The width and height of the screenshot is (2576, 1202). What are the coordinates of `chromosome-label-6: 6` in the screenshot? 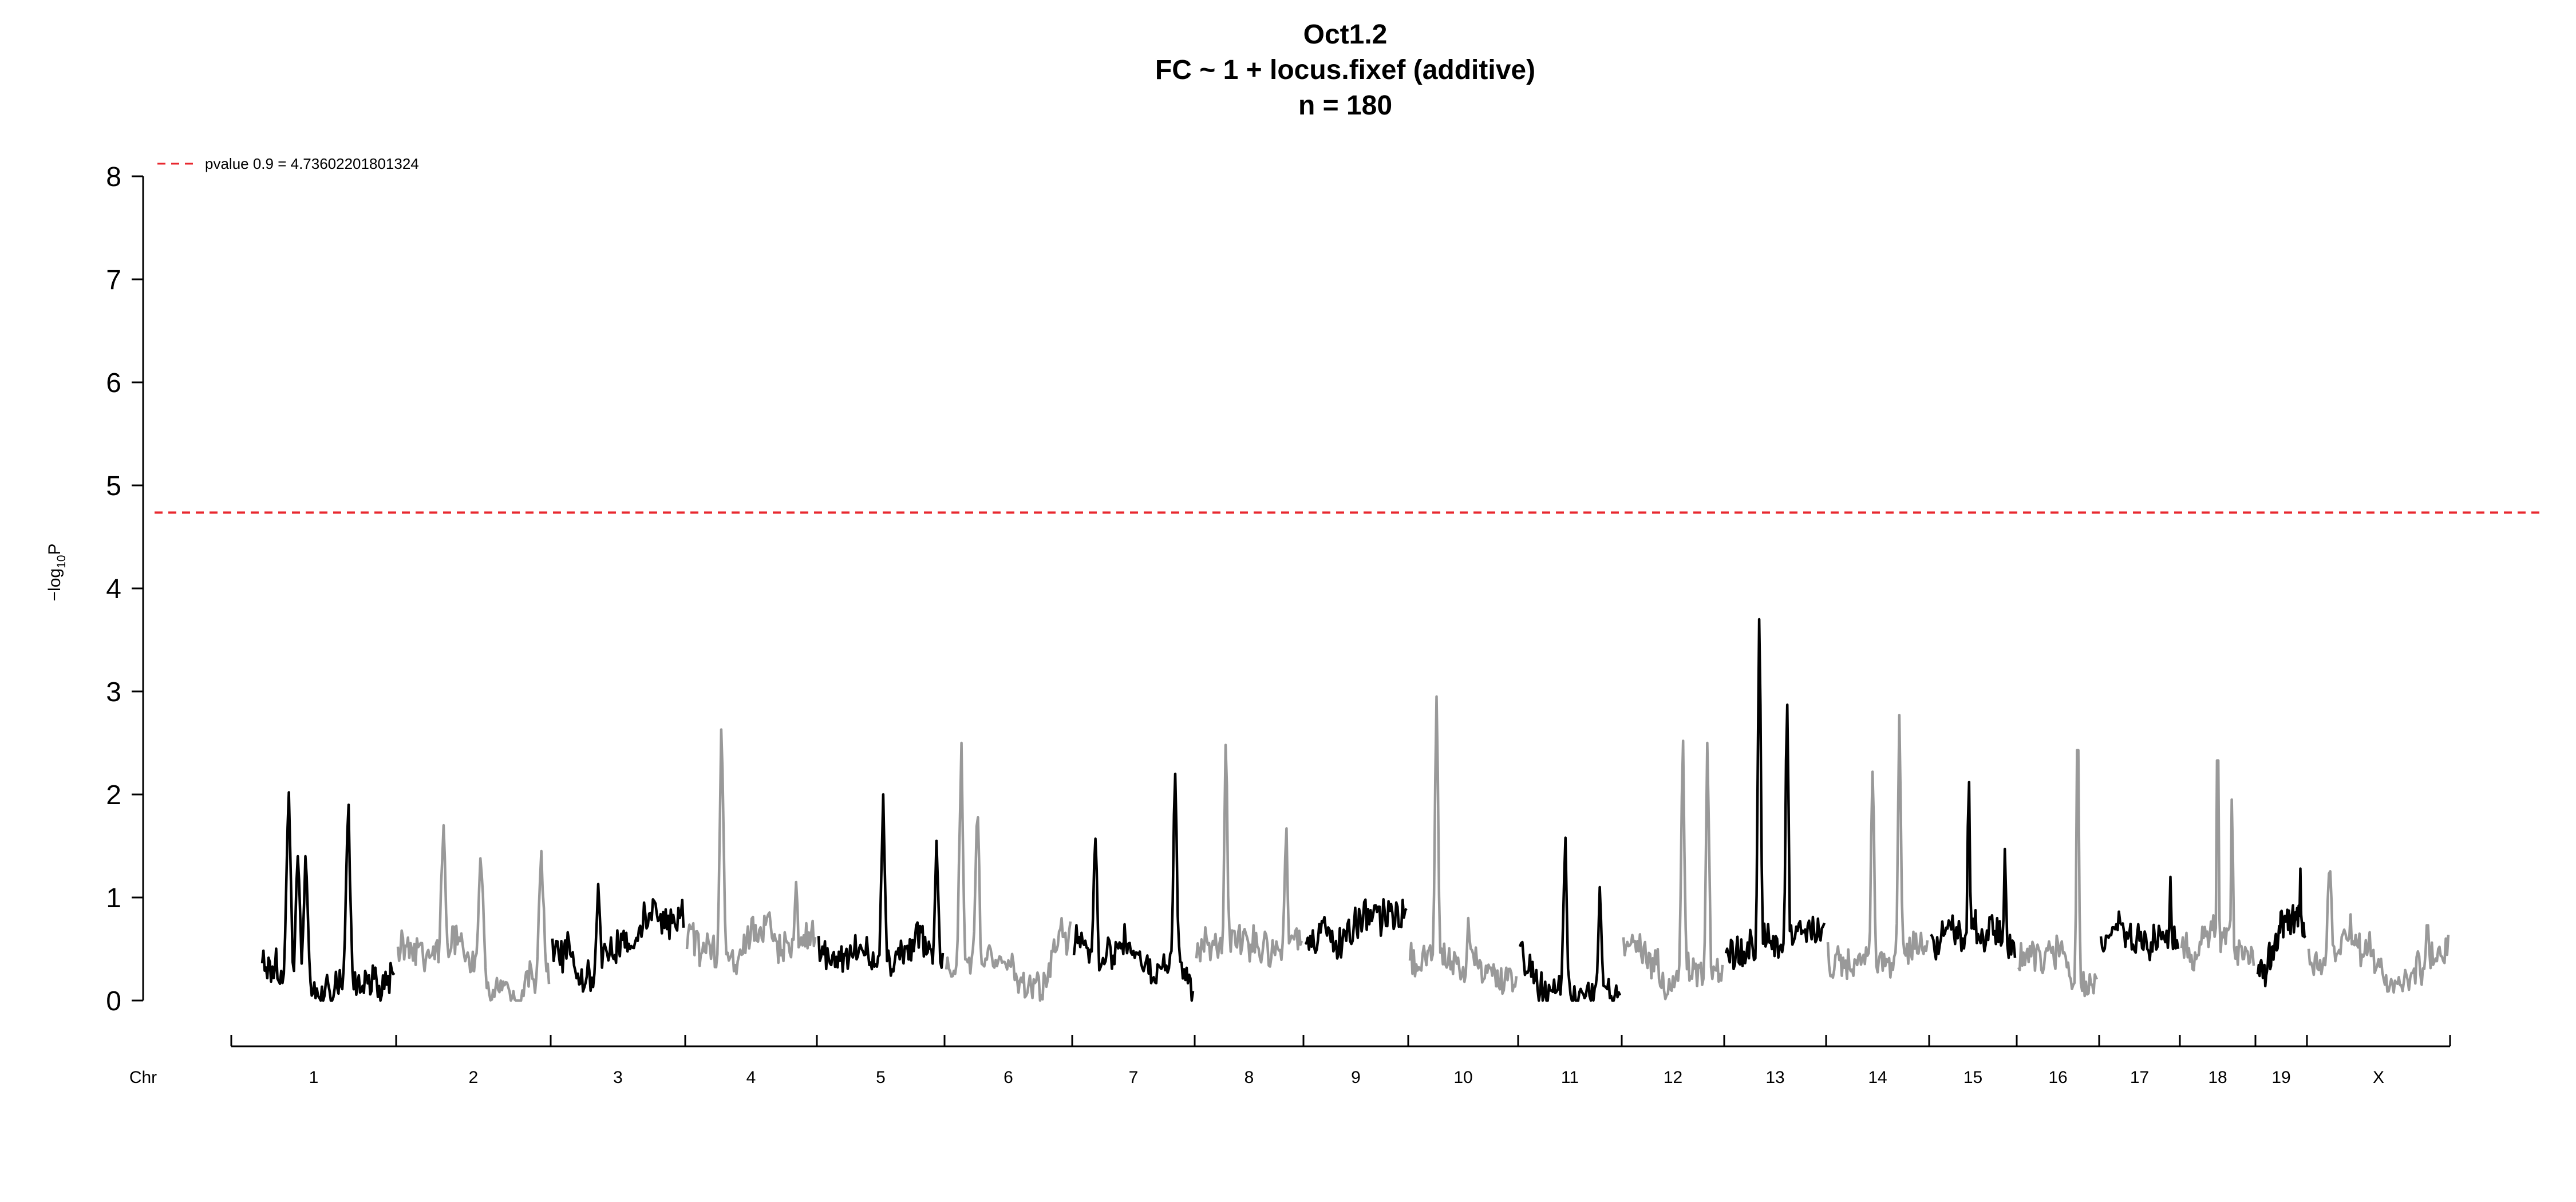 It's located at (1008, 1077).